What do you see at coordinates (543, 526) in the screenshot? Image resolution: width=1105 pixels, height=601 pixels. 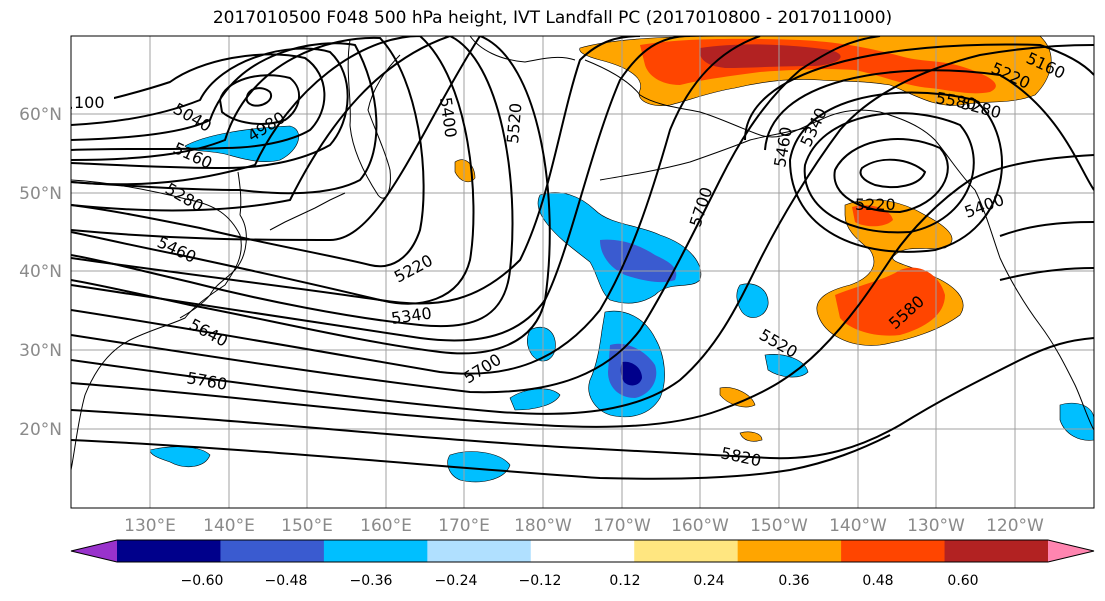 I see `lon-label: 180°W` at bounding box center [543, 526].